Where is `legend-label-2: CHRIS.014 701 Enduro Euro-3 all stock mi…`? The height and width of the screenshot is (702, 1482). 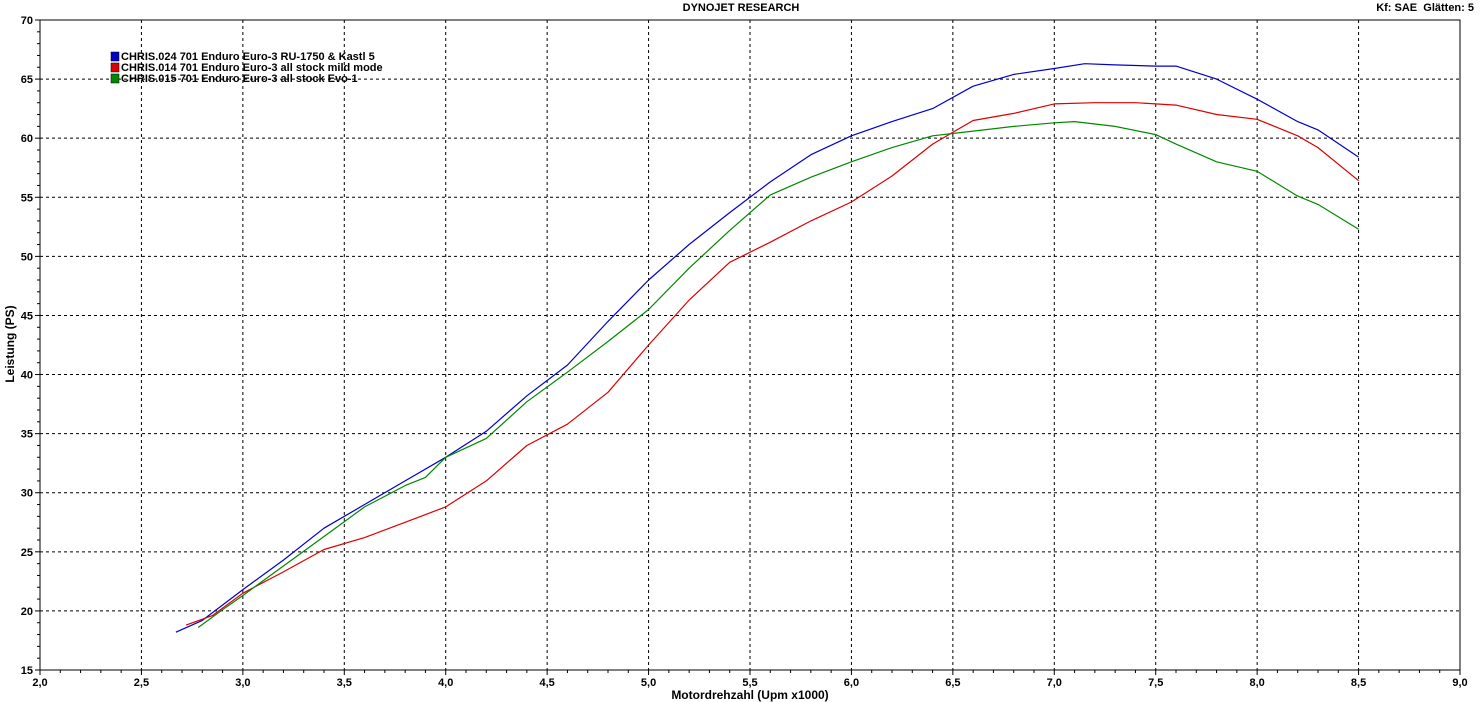 legend-label-2: CHRIS.014 701 Enduro Euro-3 all stock mi… is located at coordinates (252, 68).